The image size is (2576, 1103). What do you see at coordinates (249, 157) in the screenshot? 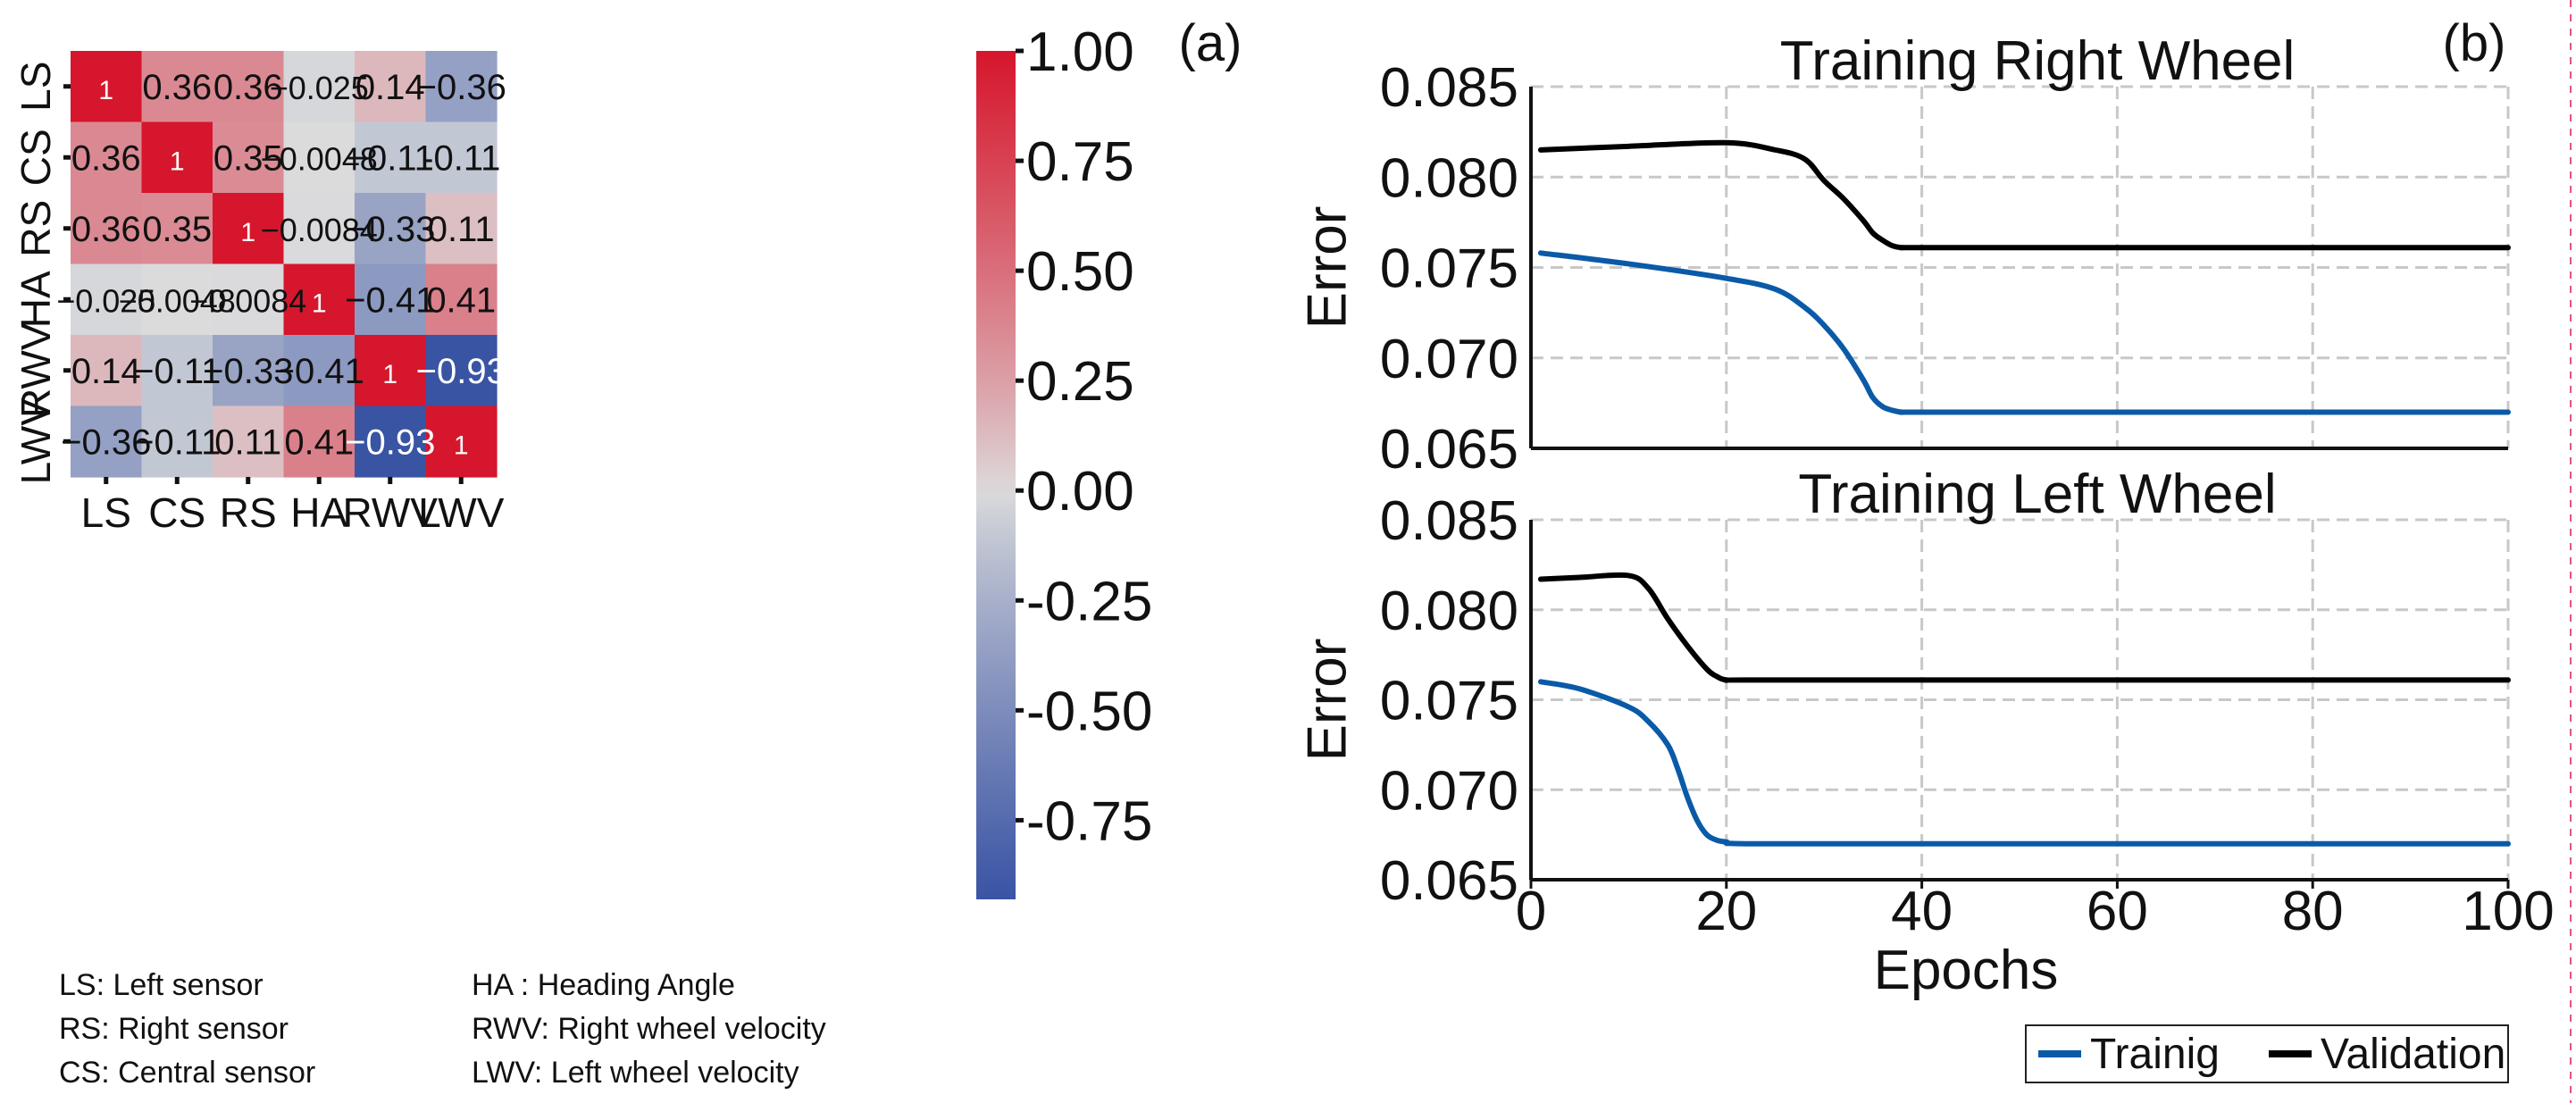
I see `heatmap-cell-cs-rs` at bounding box center [249, 157].